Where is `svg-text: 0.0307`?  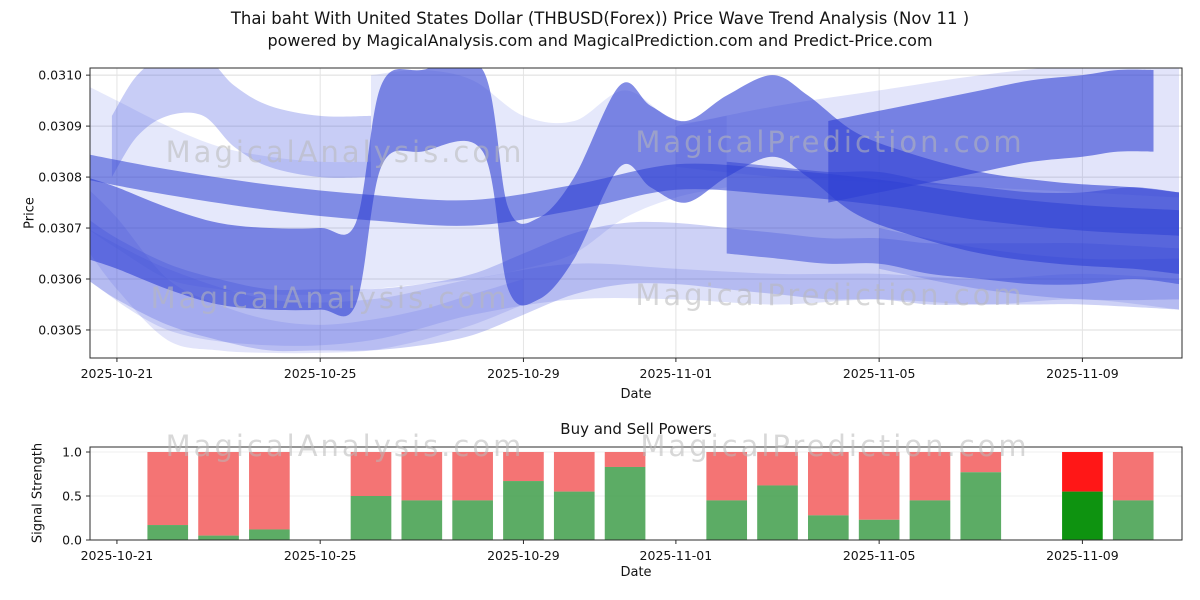
svg-text: 0.0307 is located at coordinates (60, 228).